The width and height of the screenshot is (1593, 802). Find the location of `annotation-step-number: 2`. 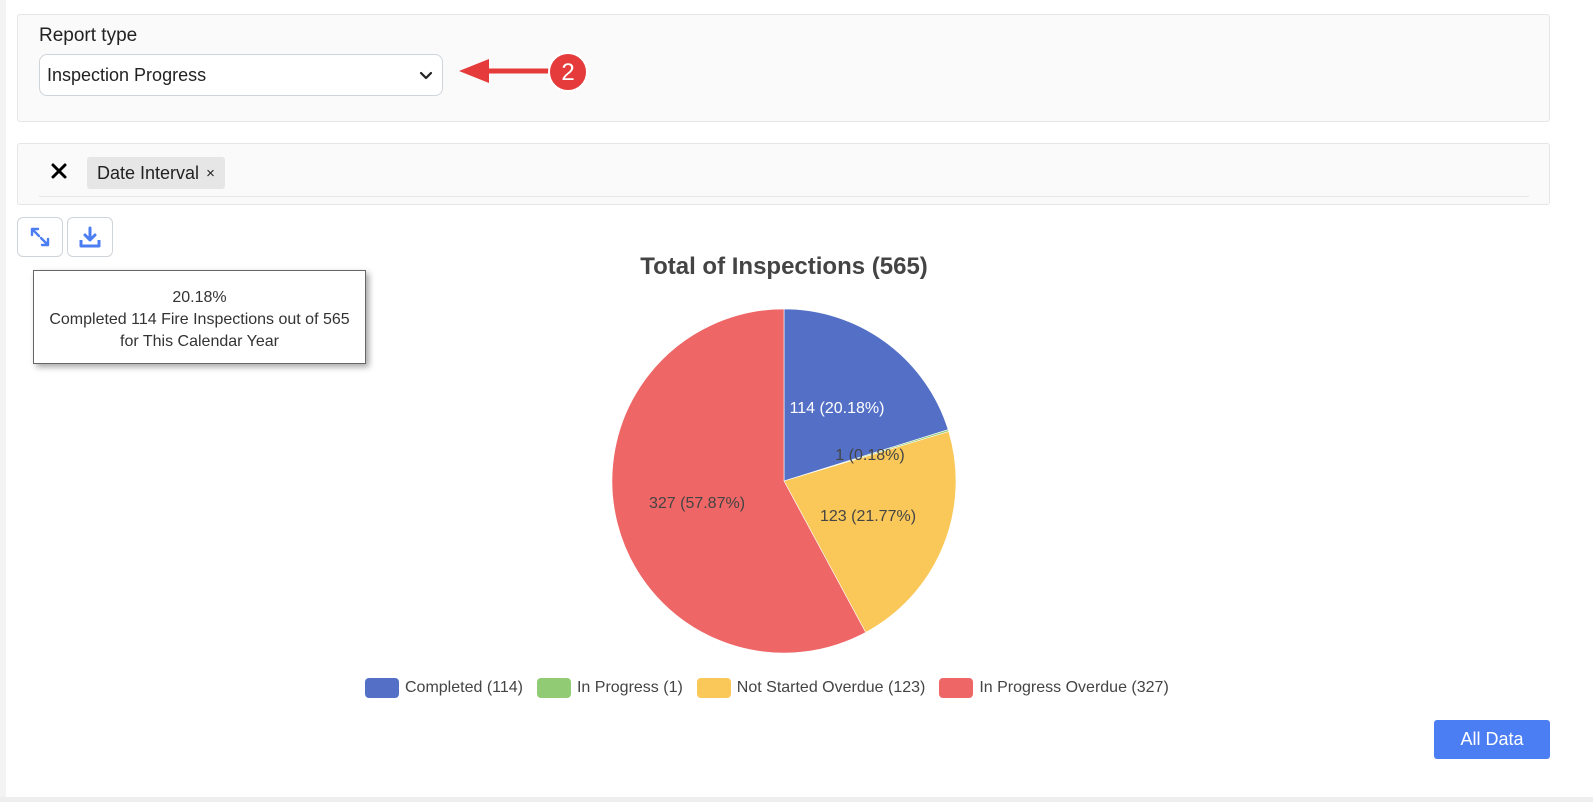

annotation-step-number: 2 is located at coordinates (567, 72).